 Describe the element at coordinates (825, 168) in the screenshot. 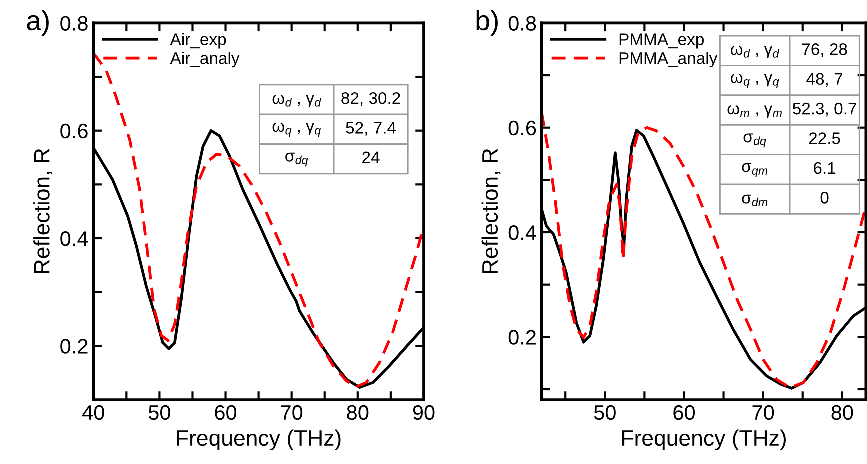

I see `annotation: 6.1` at that location.